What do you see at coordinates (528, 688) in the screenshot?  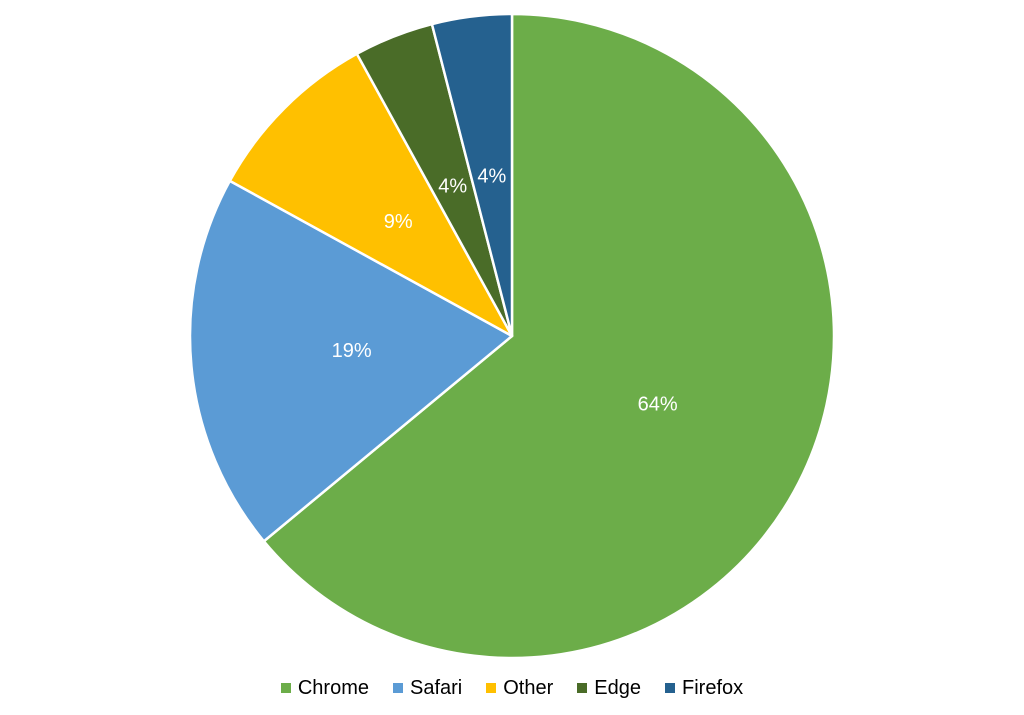 I see `legend-label-other: Other` at bounding box center [528, 688].